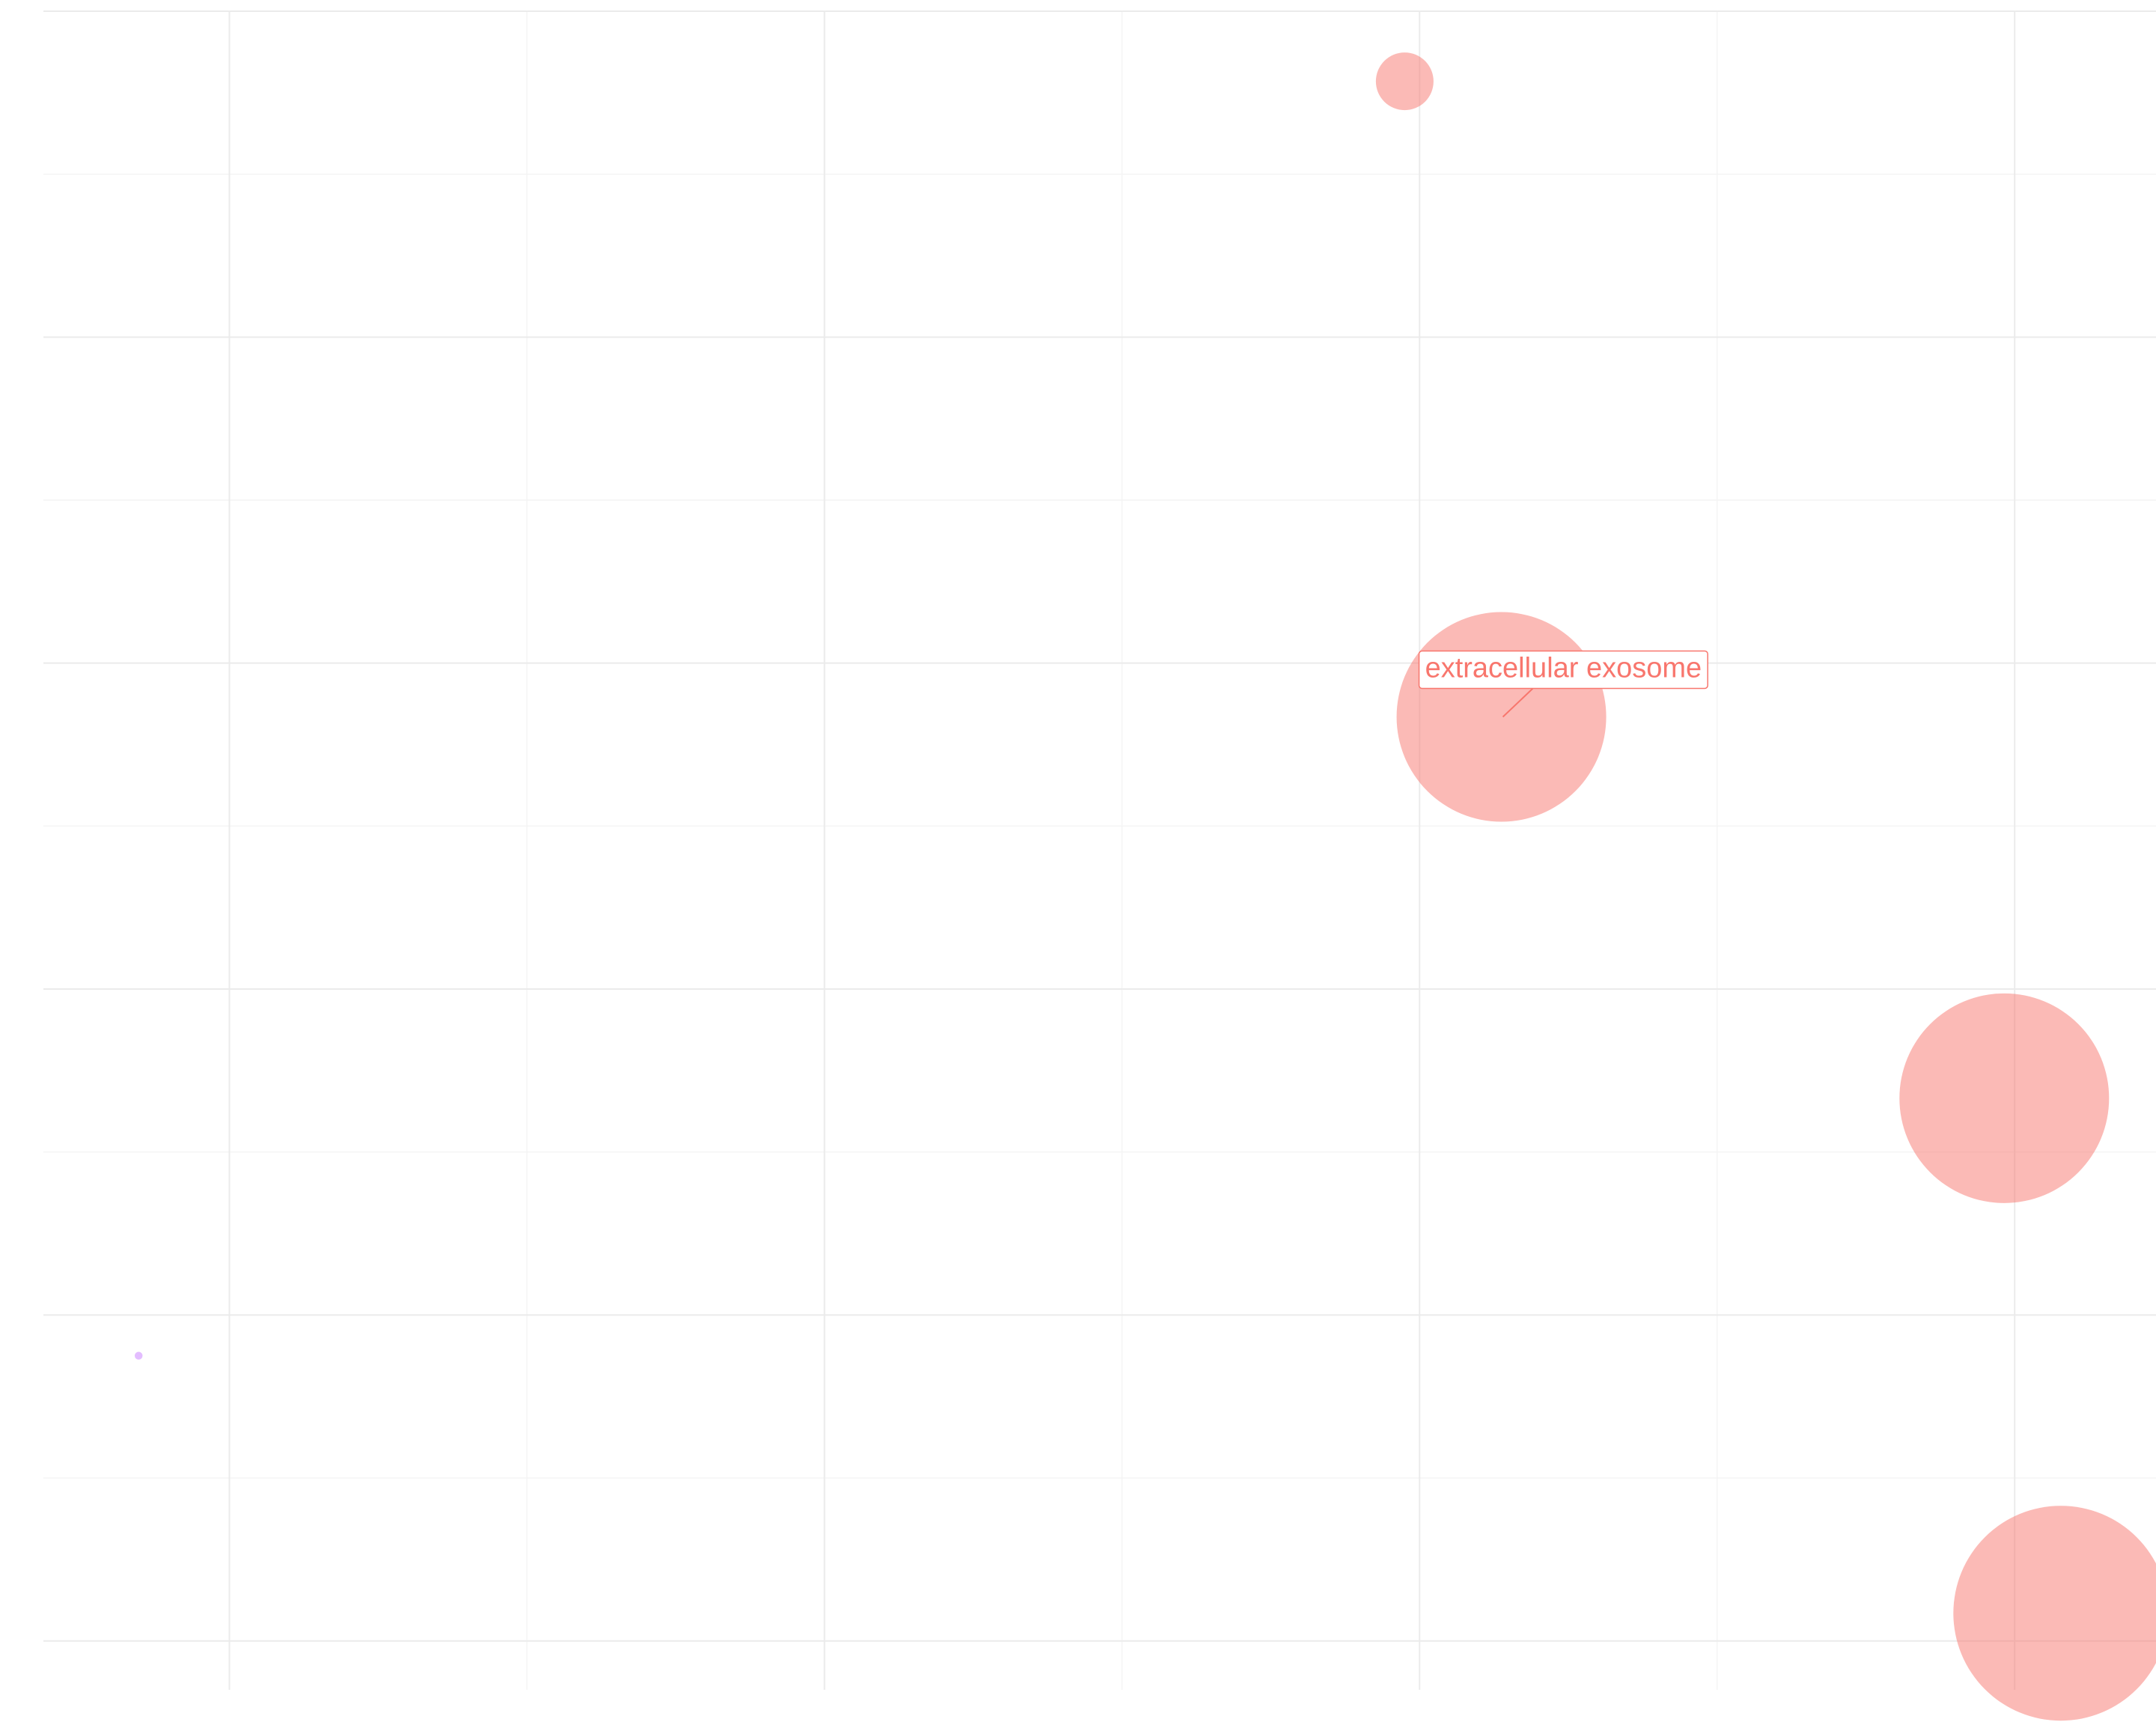  I want to click on annotation-label-text: extracellular exosome, so click(1563, 668).